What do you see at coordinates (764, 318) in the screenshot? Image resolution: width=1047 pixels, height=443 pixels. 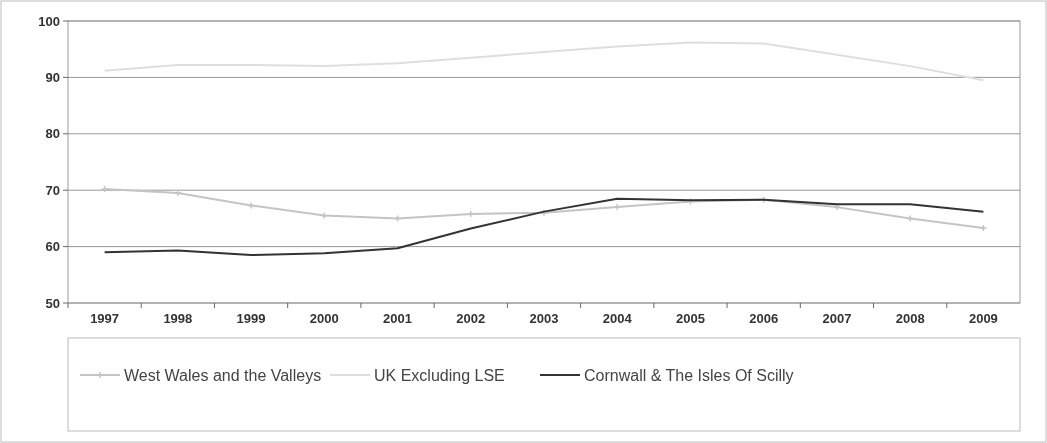 I see `x-tick-label: 2006` at bounding box center [764, 318].